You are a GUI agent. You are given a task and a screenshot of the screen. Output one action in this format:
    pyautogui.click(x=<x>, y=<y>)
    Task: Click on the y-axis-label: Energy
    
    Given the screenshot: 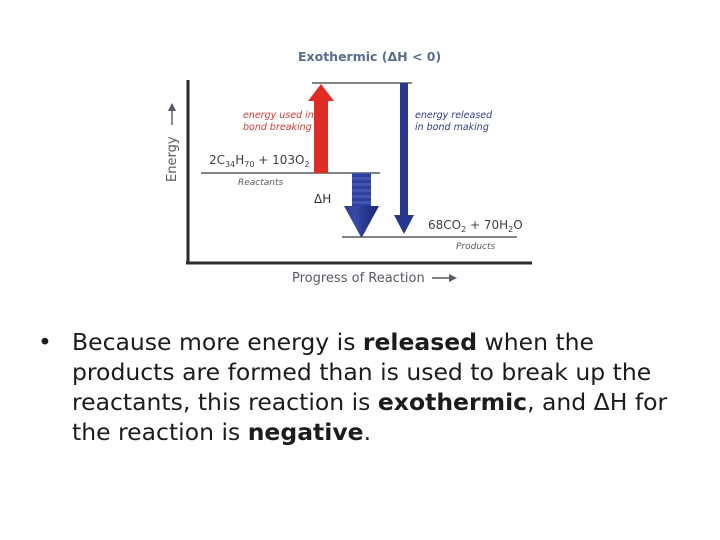 What is the action you would take?
    pyautogui.click(x=172, y=159)
    